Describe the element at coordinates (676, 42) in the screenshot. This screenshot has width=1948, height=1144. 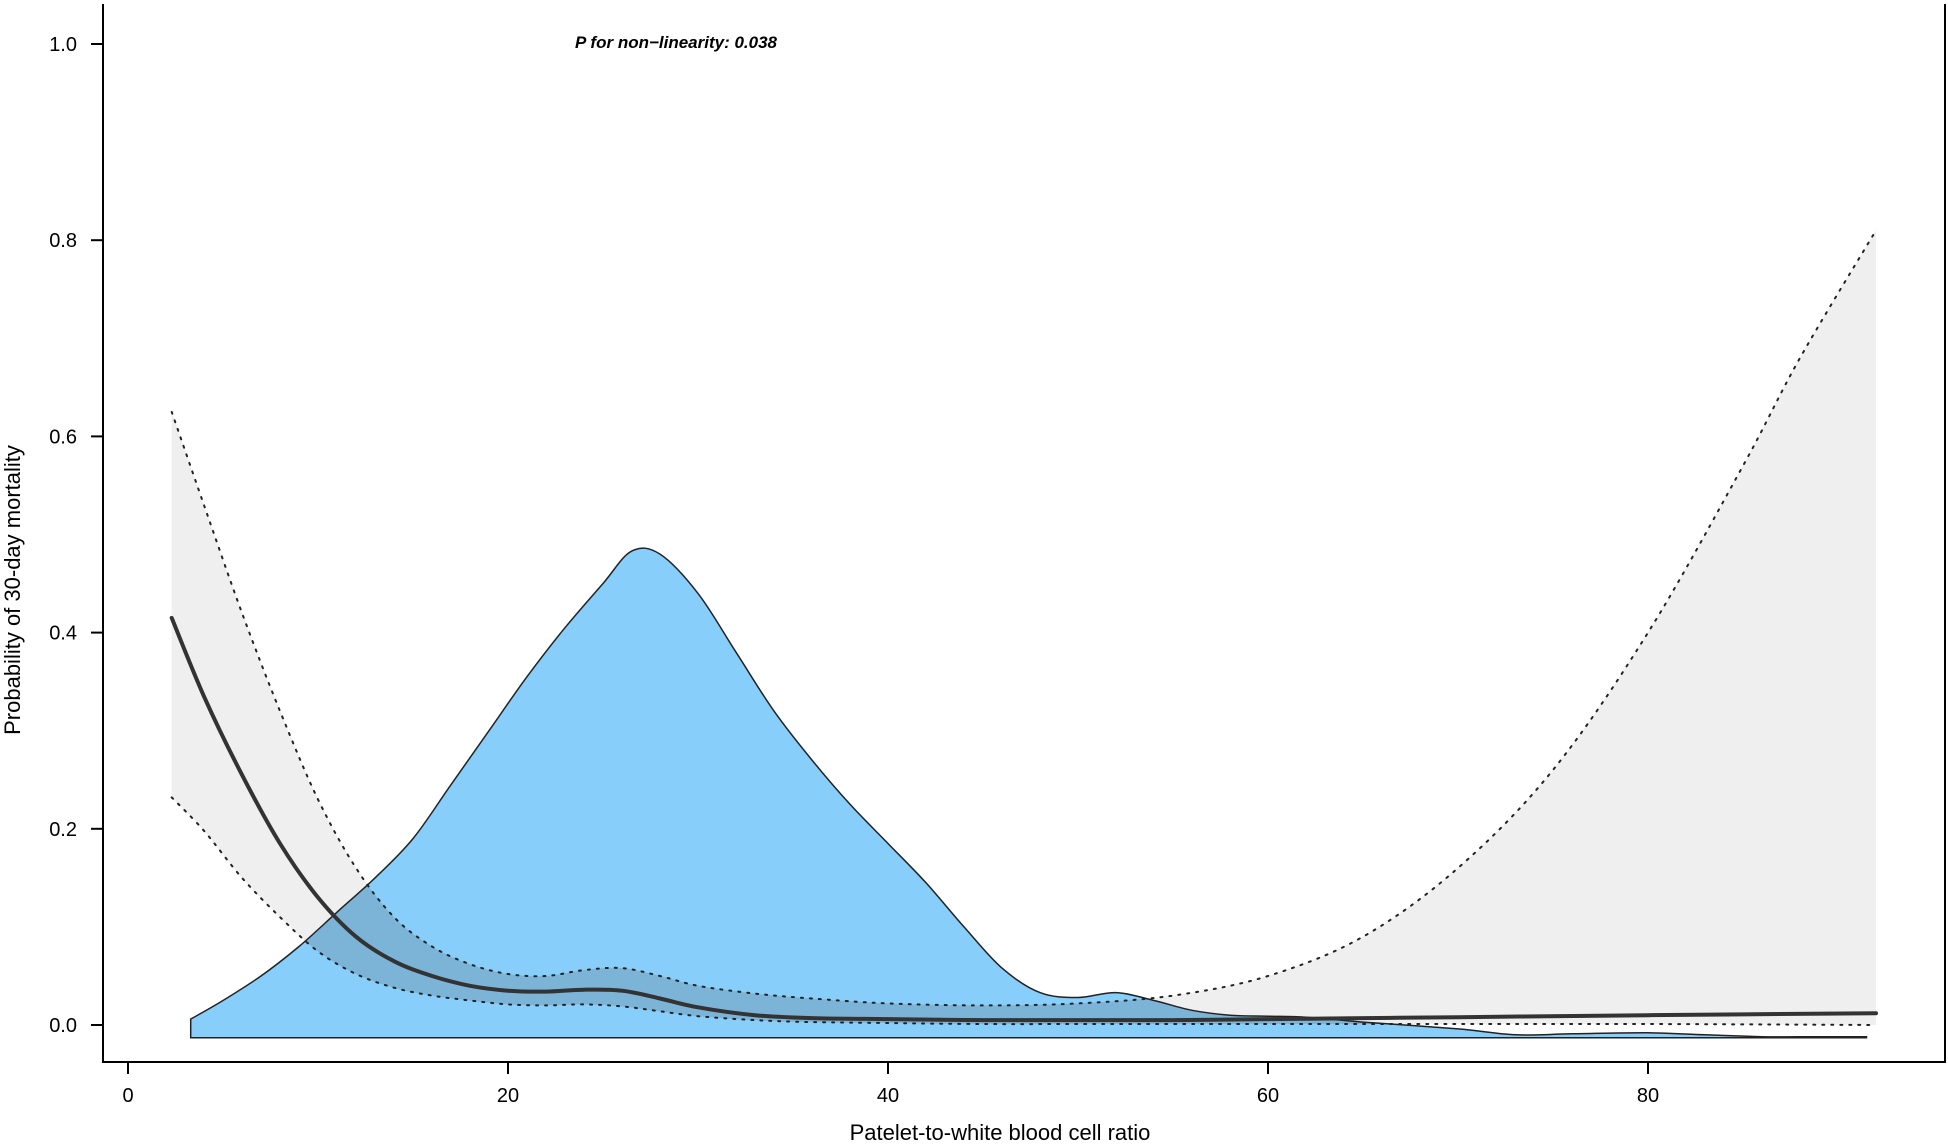
I see `p-value-annotation: P for non−linearity: 0.038` at that location.